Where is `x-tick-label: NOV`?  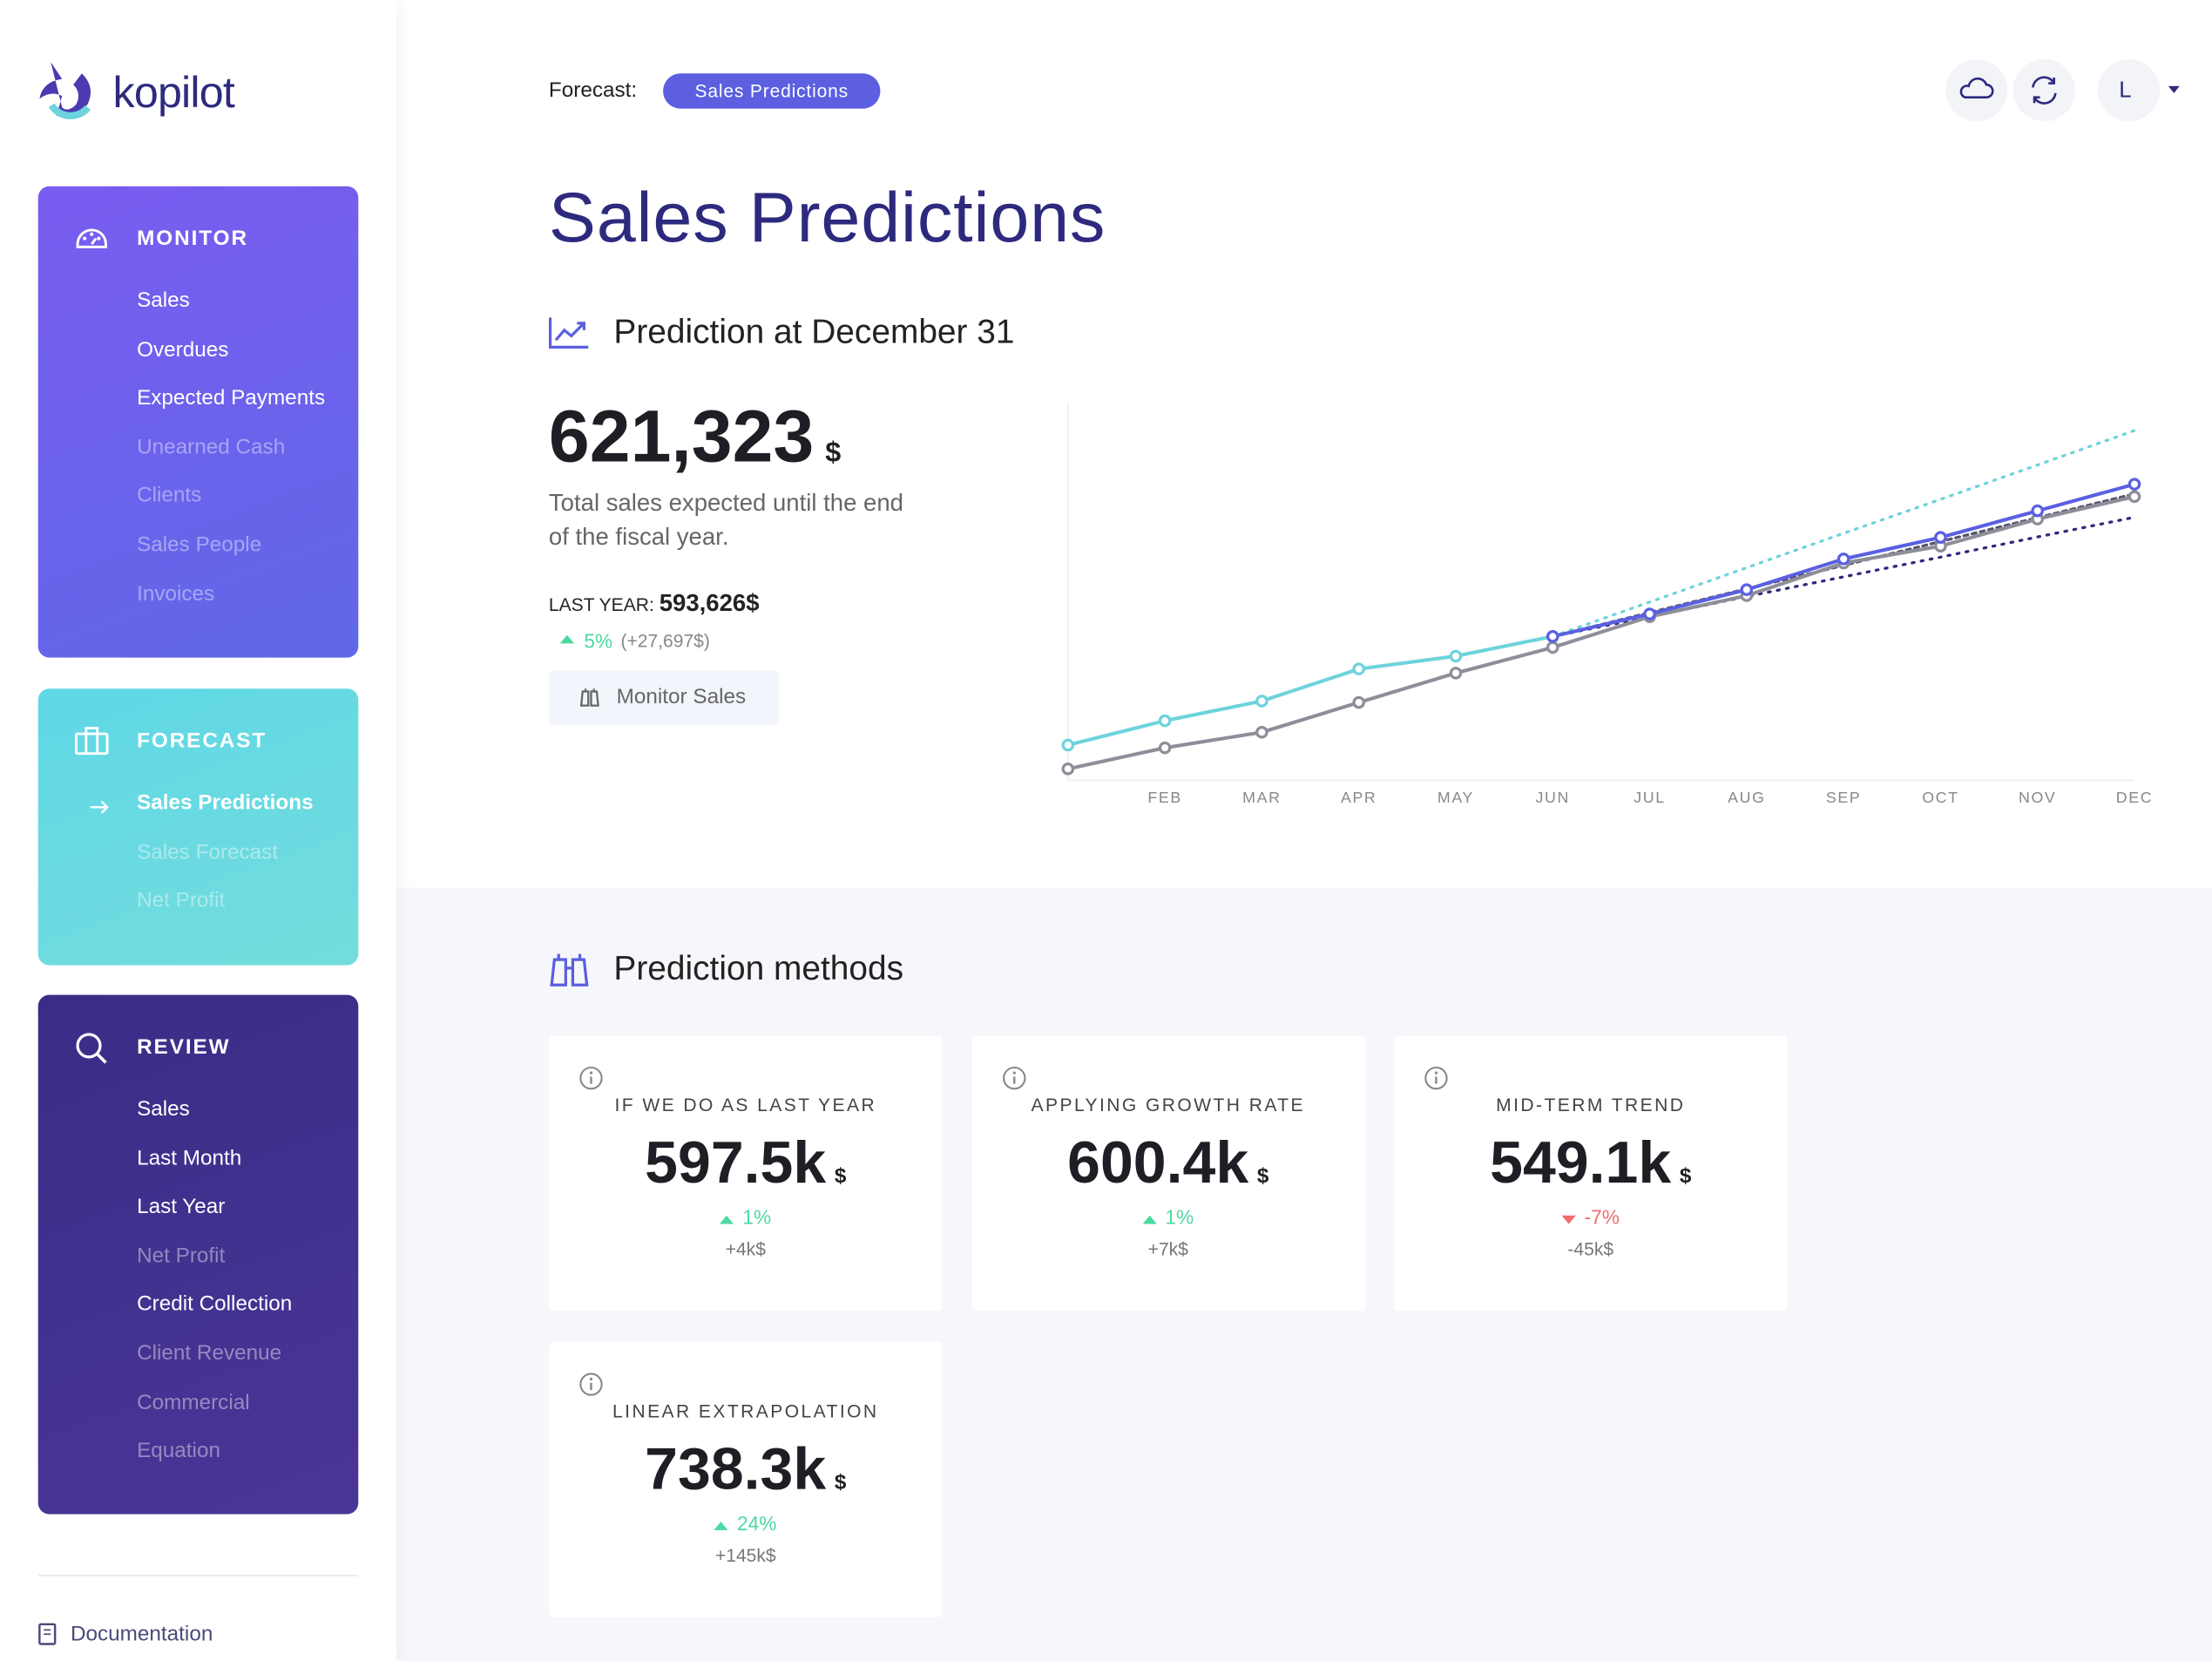 x-tick-label: NOV is located at coordinates (2037, 797).